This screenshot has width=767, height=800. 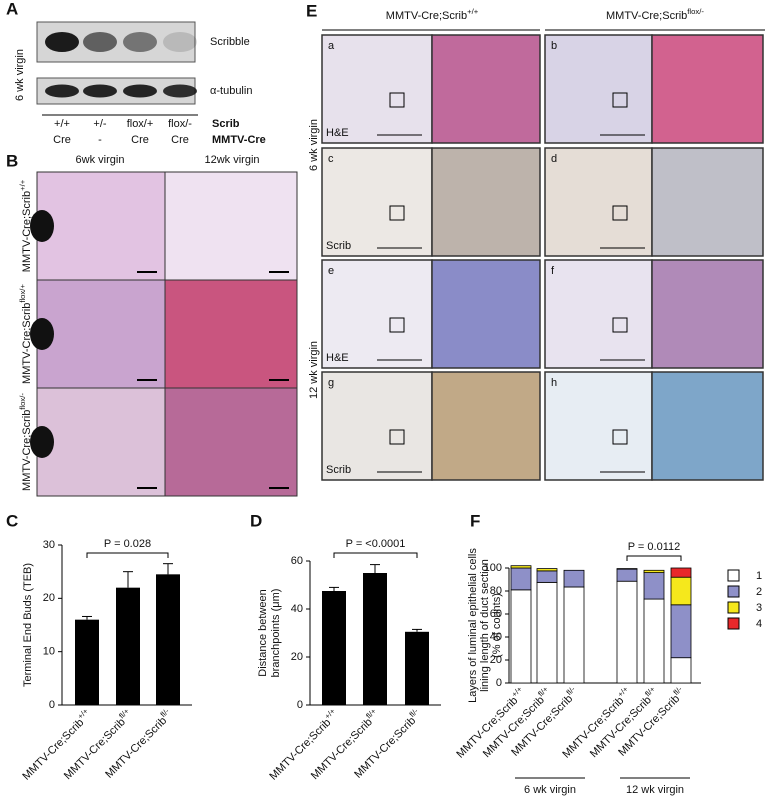 I want to click on y-tick-label: 60, so click(x=297, y=561).